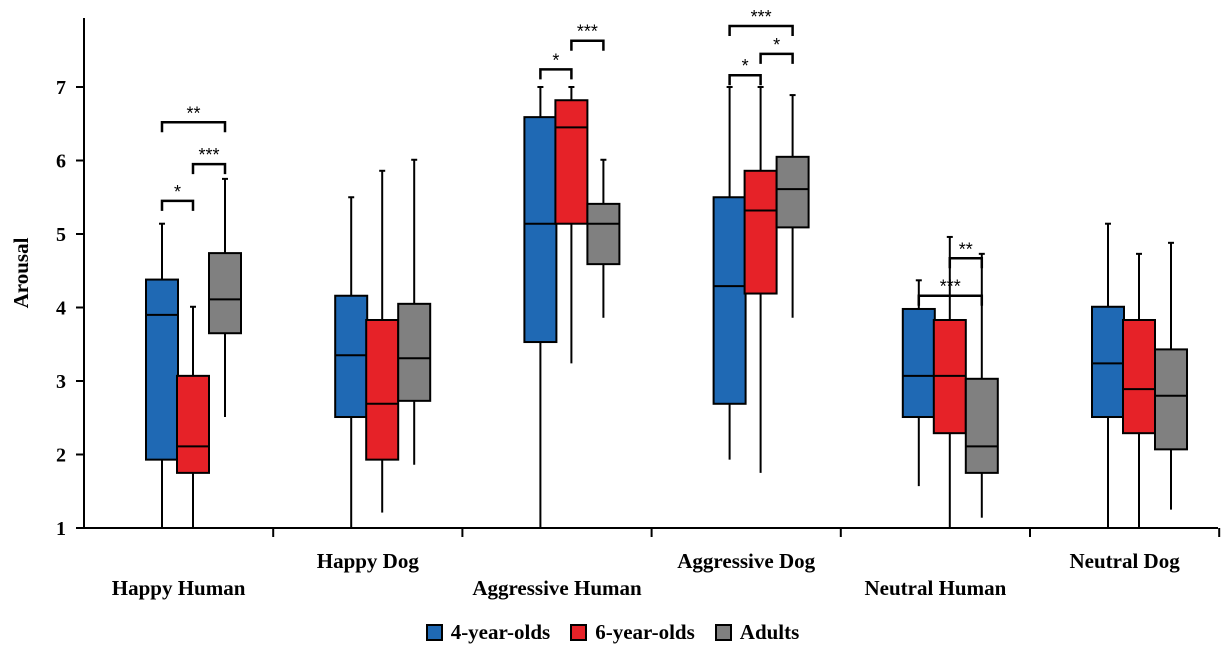 Image resolution: width=1225 pixels, height=655 pixels. What do you see at coordinates (61, 88) in the screenshot?
I see `y-tick-label: 7` at bounding box center [61, 88].